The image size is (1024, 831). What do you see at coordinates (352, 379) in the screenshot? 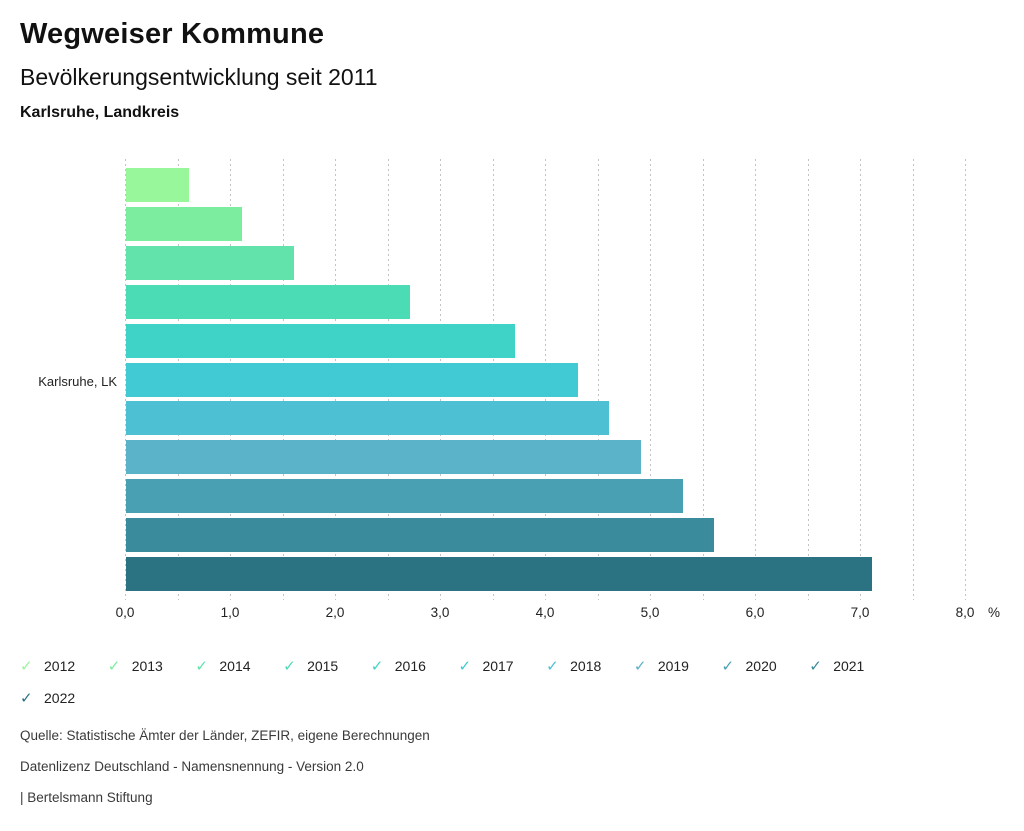
I see `bar-2017` at bounding box center [352, 379].